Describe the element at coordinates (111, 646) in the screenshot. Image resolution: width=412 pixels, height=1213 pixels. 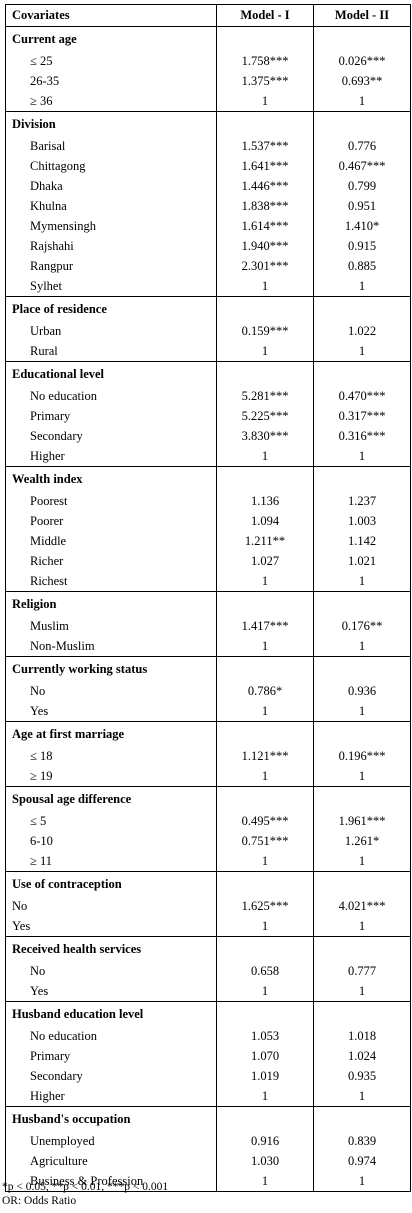
I see `row-label: Non-Muslim` at that location.